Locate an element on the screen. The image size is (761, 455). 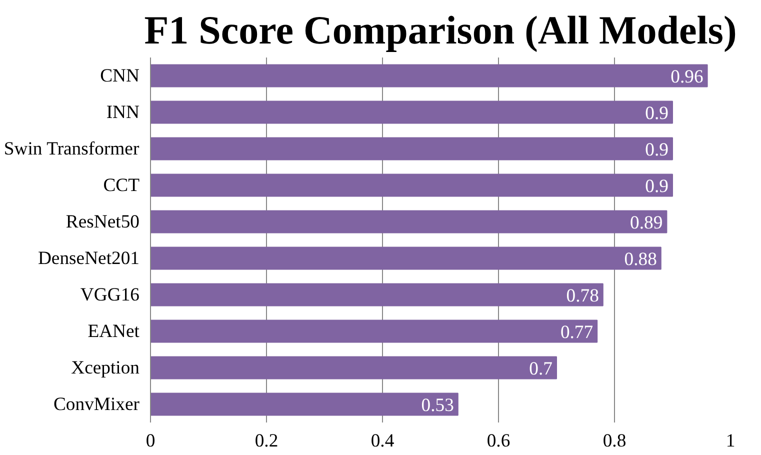
x-tick-label: 0 is located at coordinates (151, 441).